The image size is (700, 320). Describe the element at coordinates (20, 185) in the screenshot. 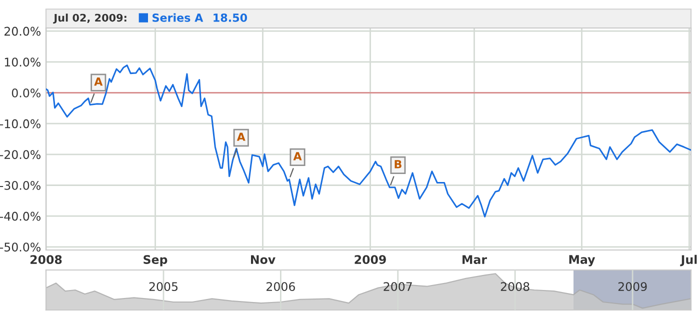

I see `y-tick-label: -30.0%` at that location.